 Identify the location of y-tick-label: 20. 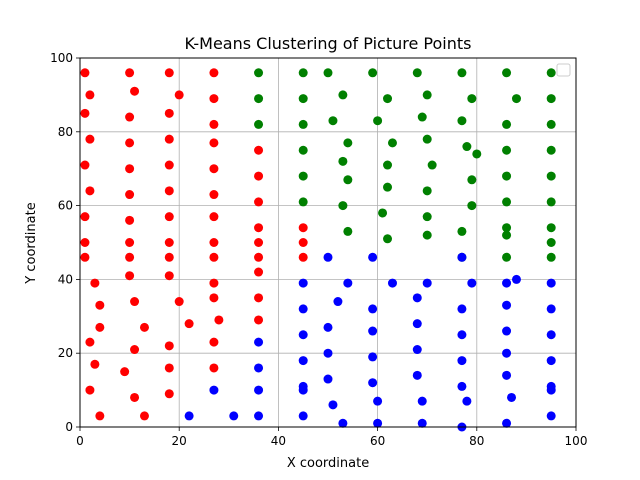
(65, 353).